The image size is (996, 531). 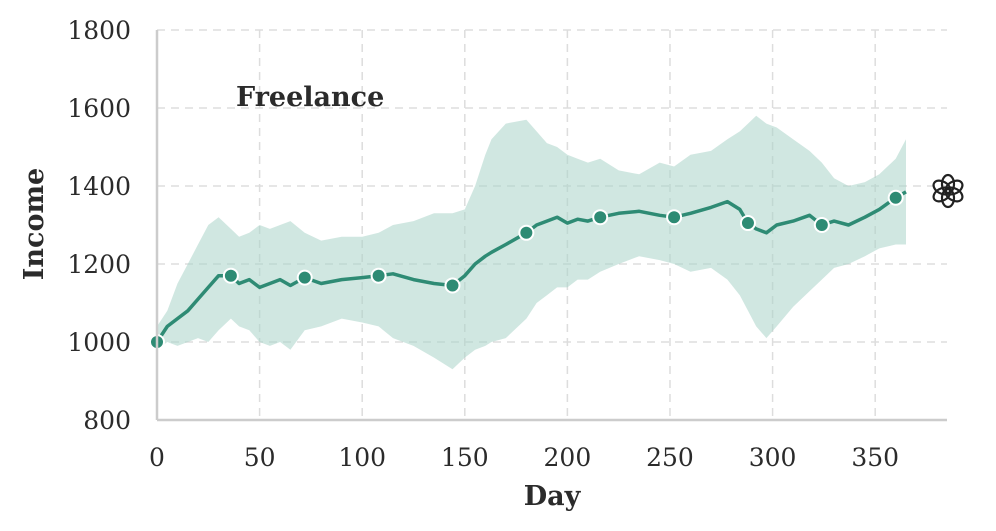 What do you see at coordinates (34, 224) in the screenshot?
I see `y-axis-label: Income` at bounding box center [34, 224].